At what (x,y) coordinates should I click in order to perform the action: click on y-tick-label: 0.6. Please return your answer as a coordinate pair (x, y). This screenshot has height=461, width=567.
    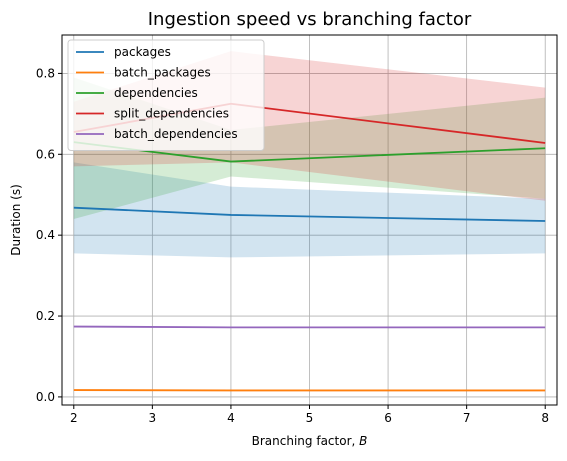
    Looking at the image, I should click on (45, 154).